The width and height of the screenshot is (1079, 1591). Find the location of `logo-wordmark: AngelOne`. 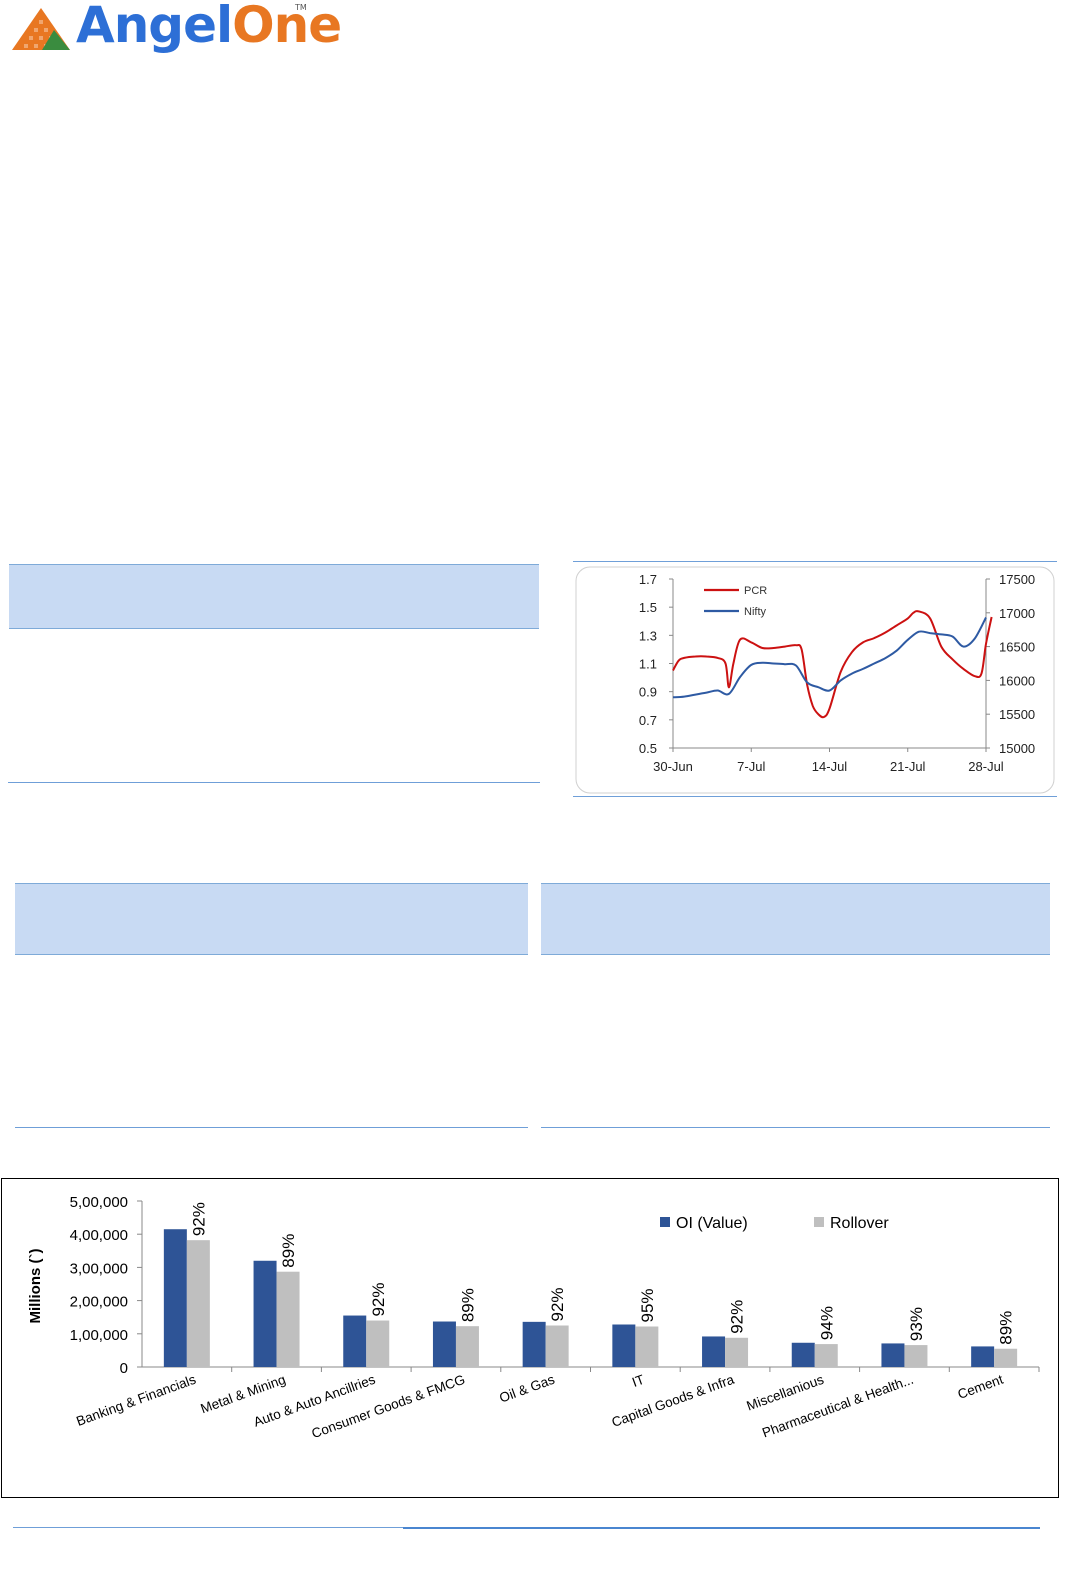

logo-wordmark: AngelOne is located at coordinates (209, 28).